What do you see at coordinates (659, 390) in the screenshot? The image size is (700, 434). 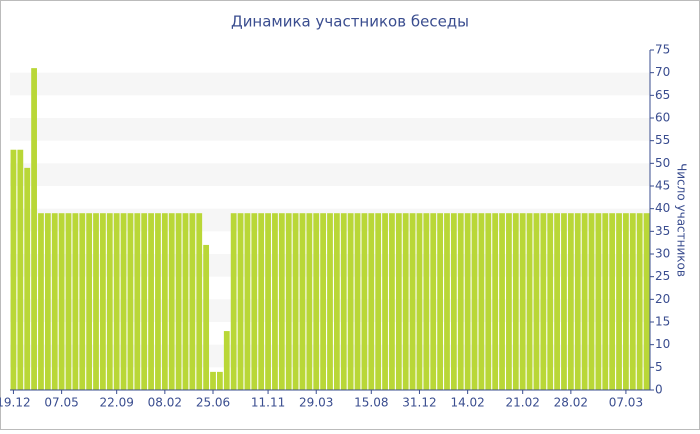 I see `y-tick-label: 0` at bounding box center [659, 390].